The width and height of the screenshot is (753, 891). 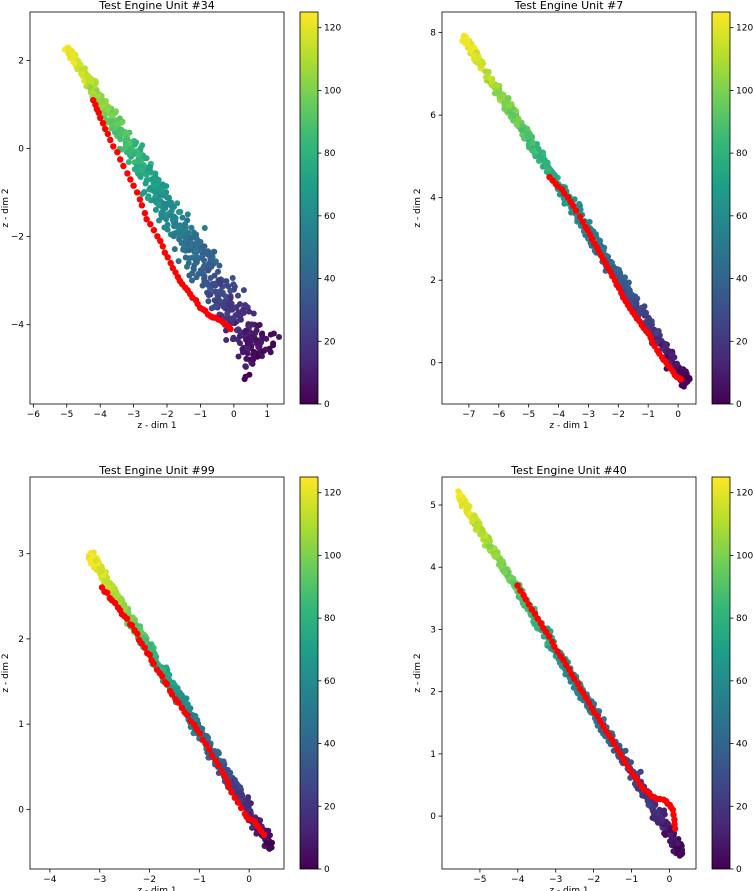 I want to click on y-tick-label: 4, so click(x=433, y=568).